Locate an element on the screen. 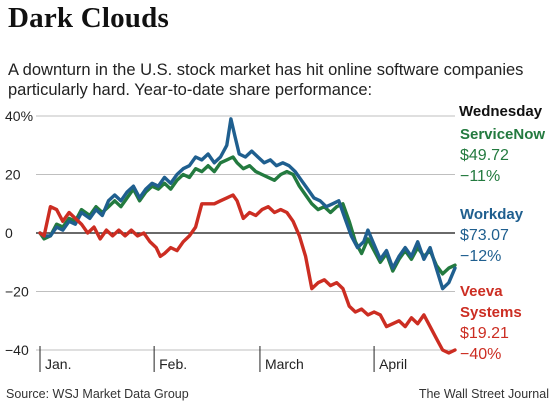  legend-workday-change: −12% is located at coordinates (481, 256).